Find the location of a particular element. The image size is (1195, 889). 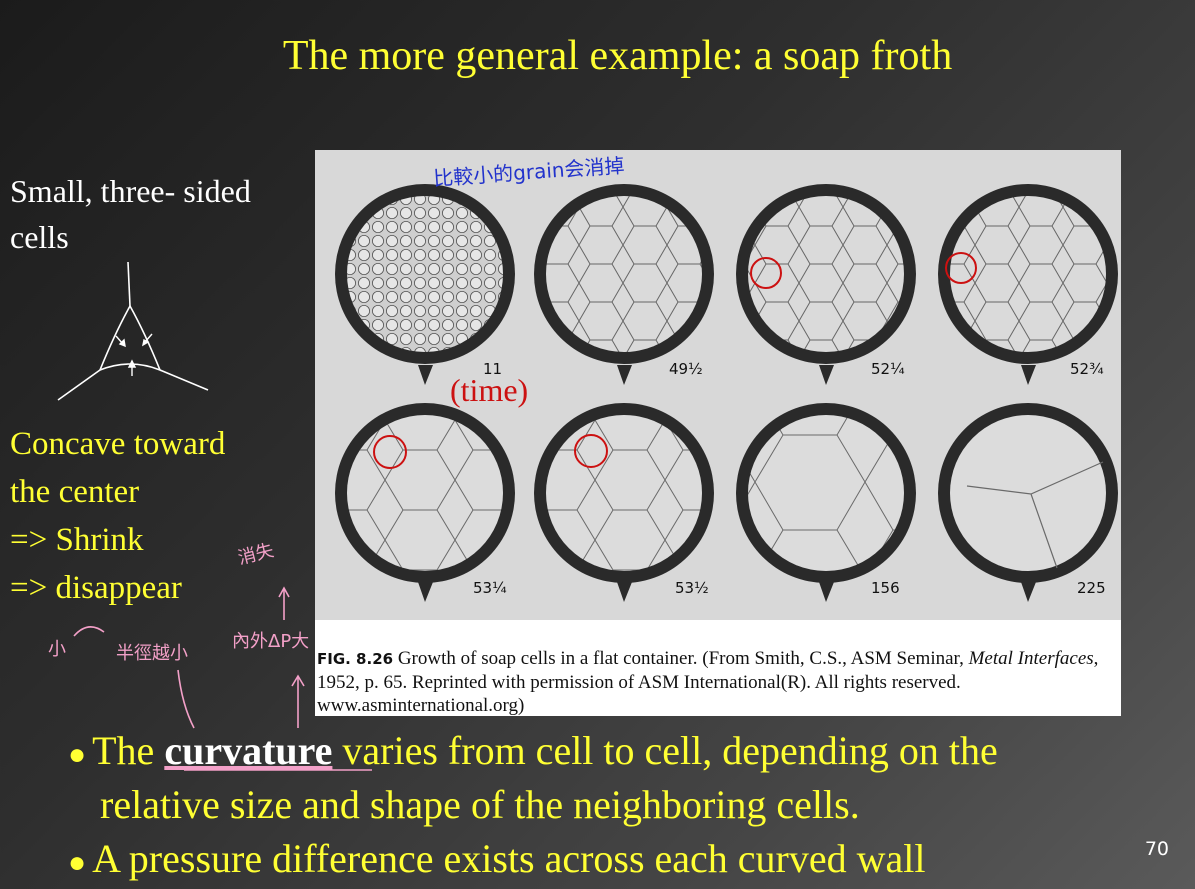

note-pressure-larger: 內外ΔP大 is located at coordinates (271, 641).